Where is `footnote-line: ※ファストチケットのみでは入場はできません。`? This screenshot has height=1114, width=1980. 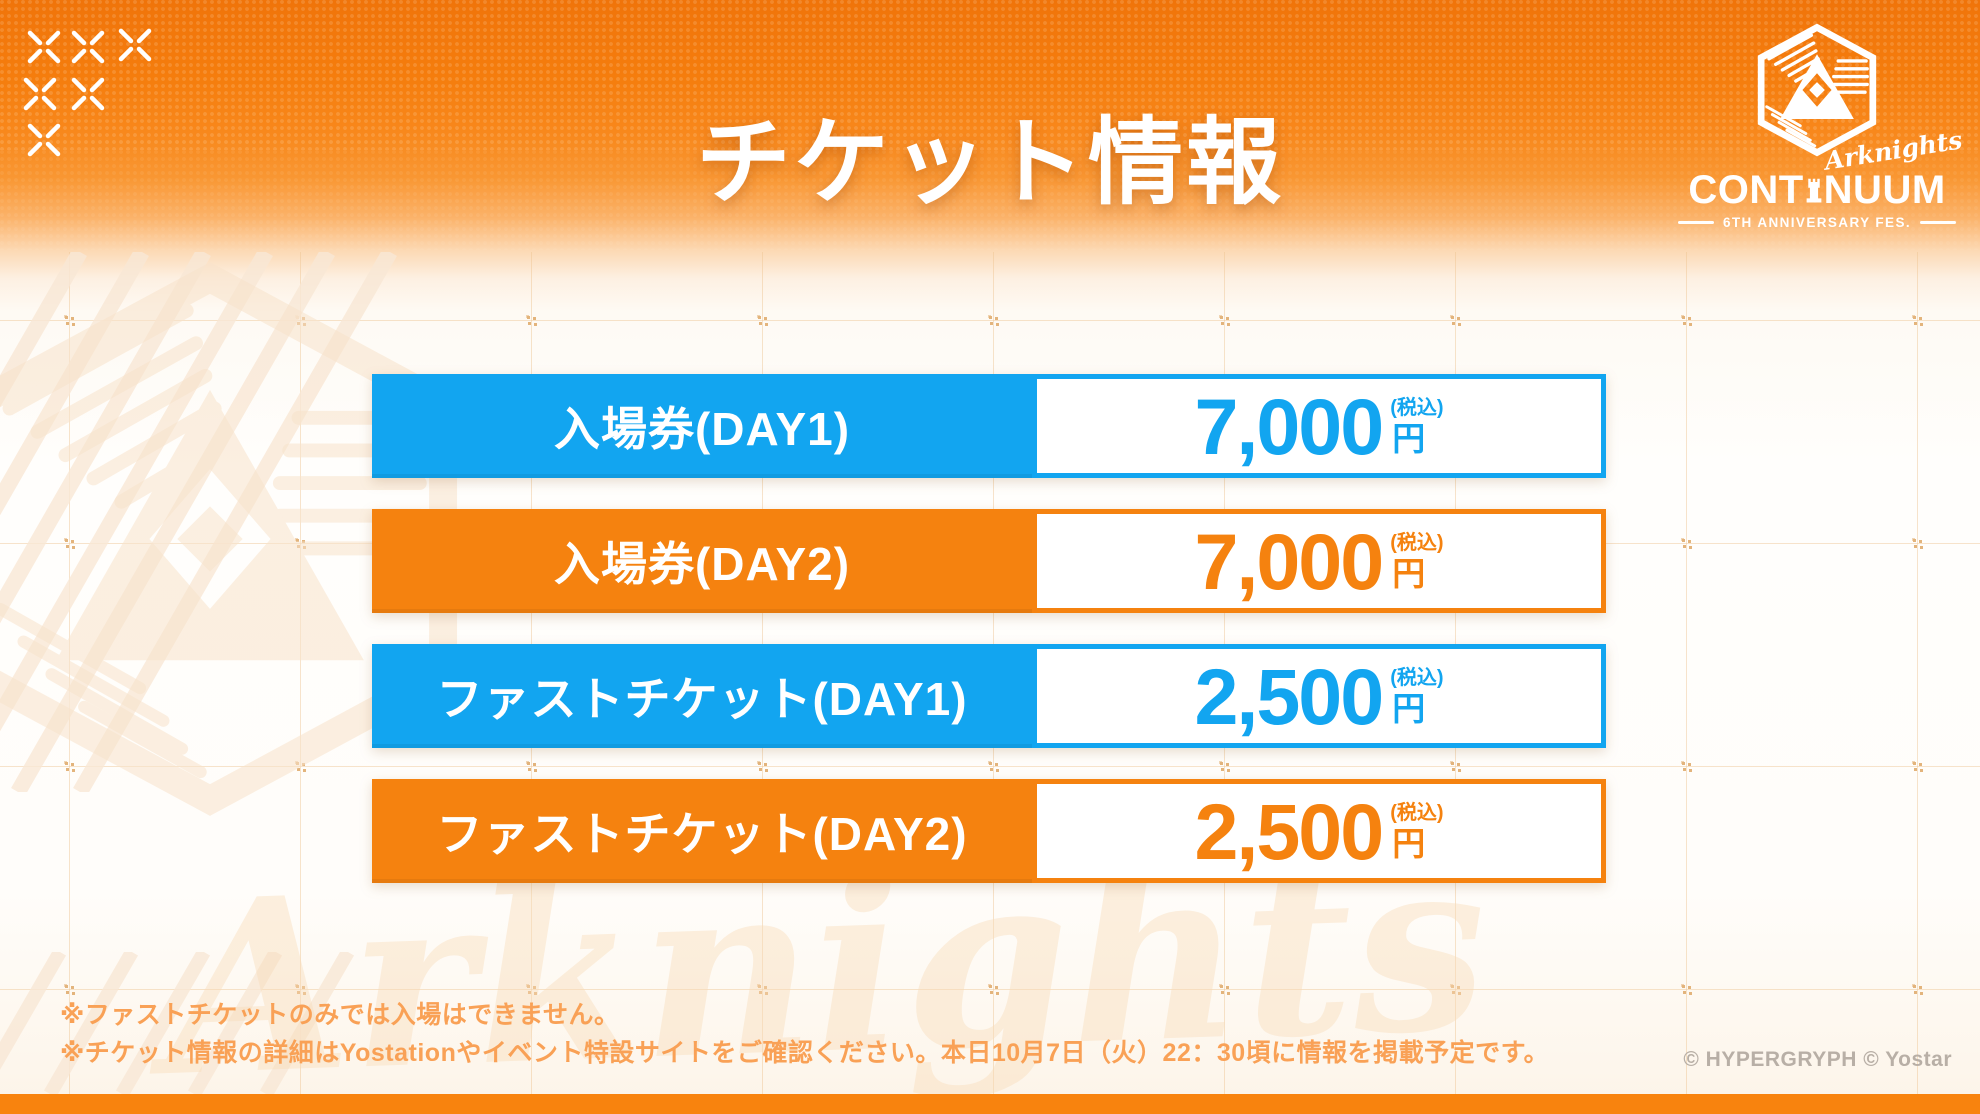
footnote-line: ※ファストチケットのみでは入場はできません。 is located at coordinates (340, 1015).